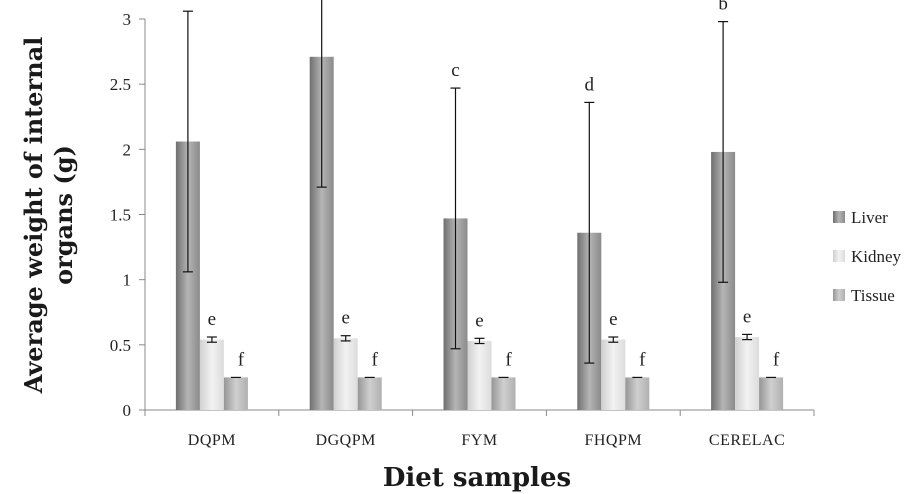 This screenshot has width=924, height=494. Describe the element at coordinates (120, 215) in the screenshot. I see `y-tick-label: 1.5` at that location.